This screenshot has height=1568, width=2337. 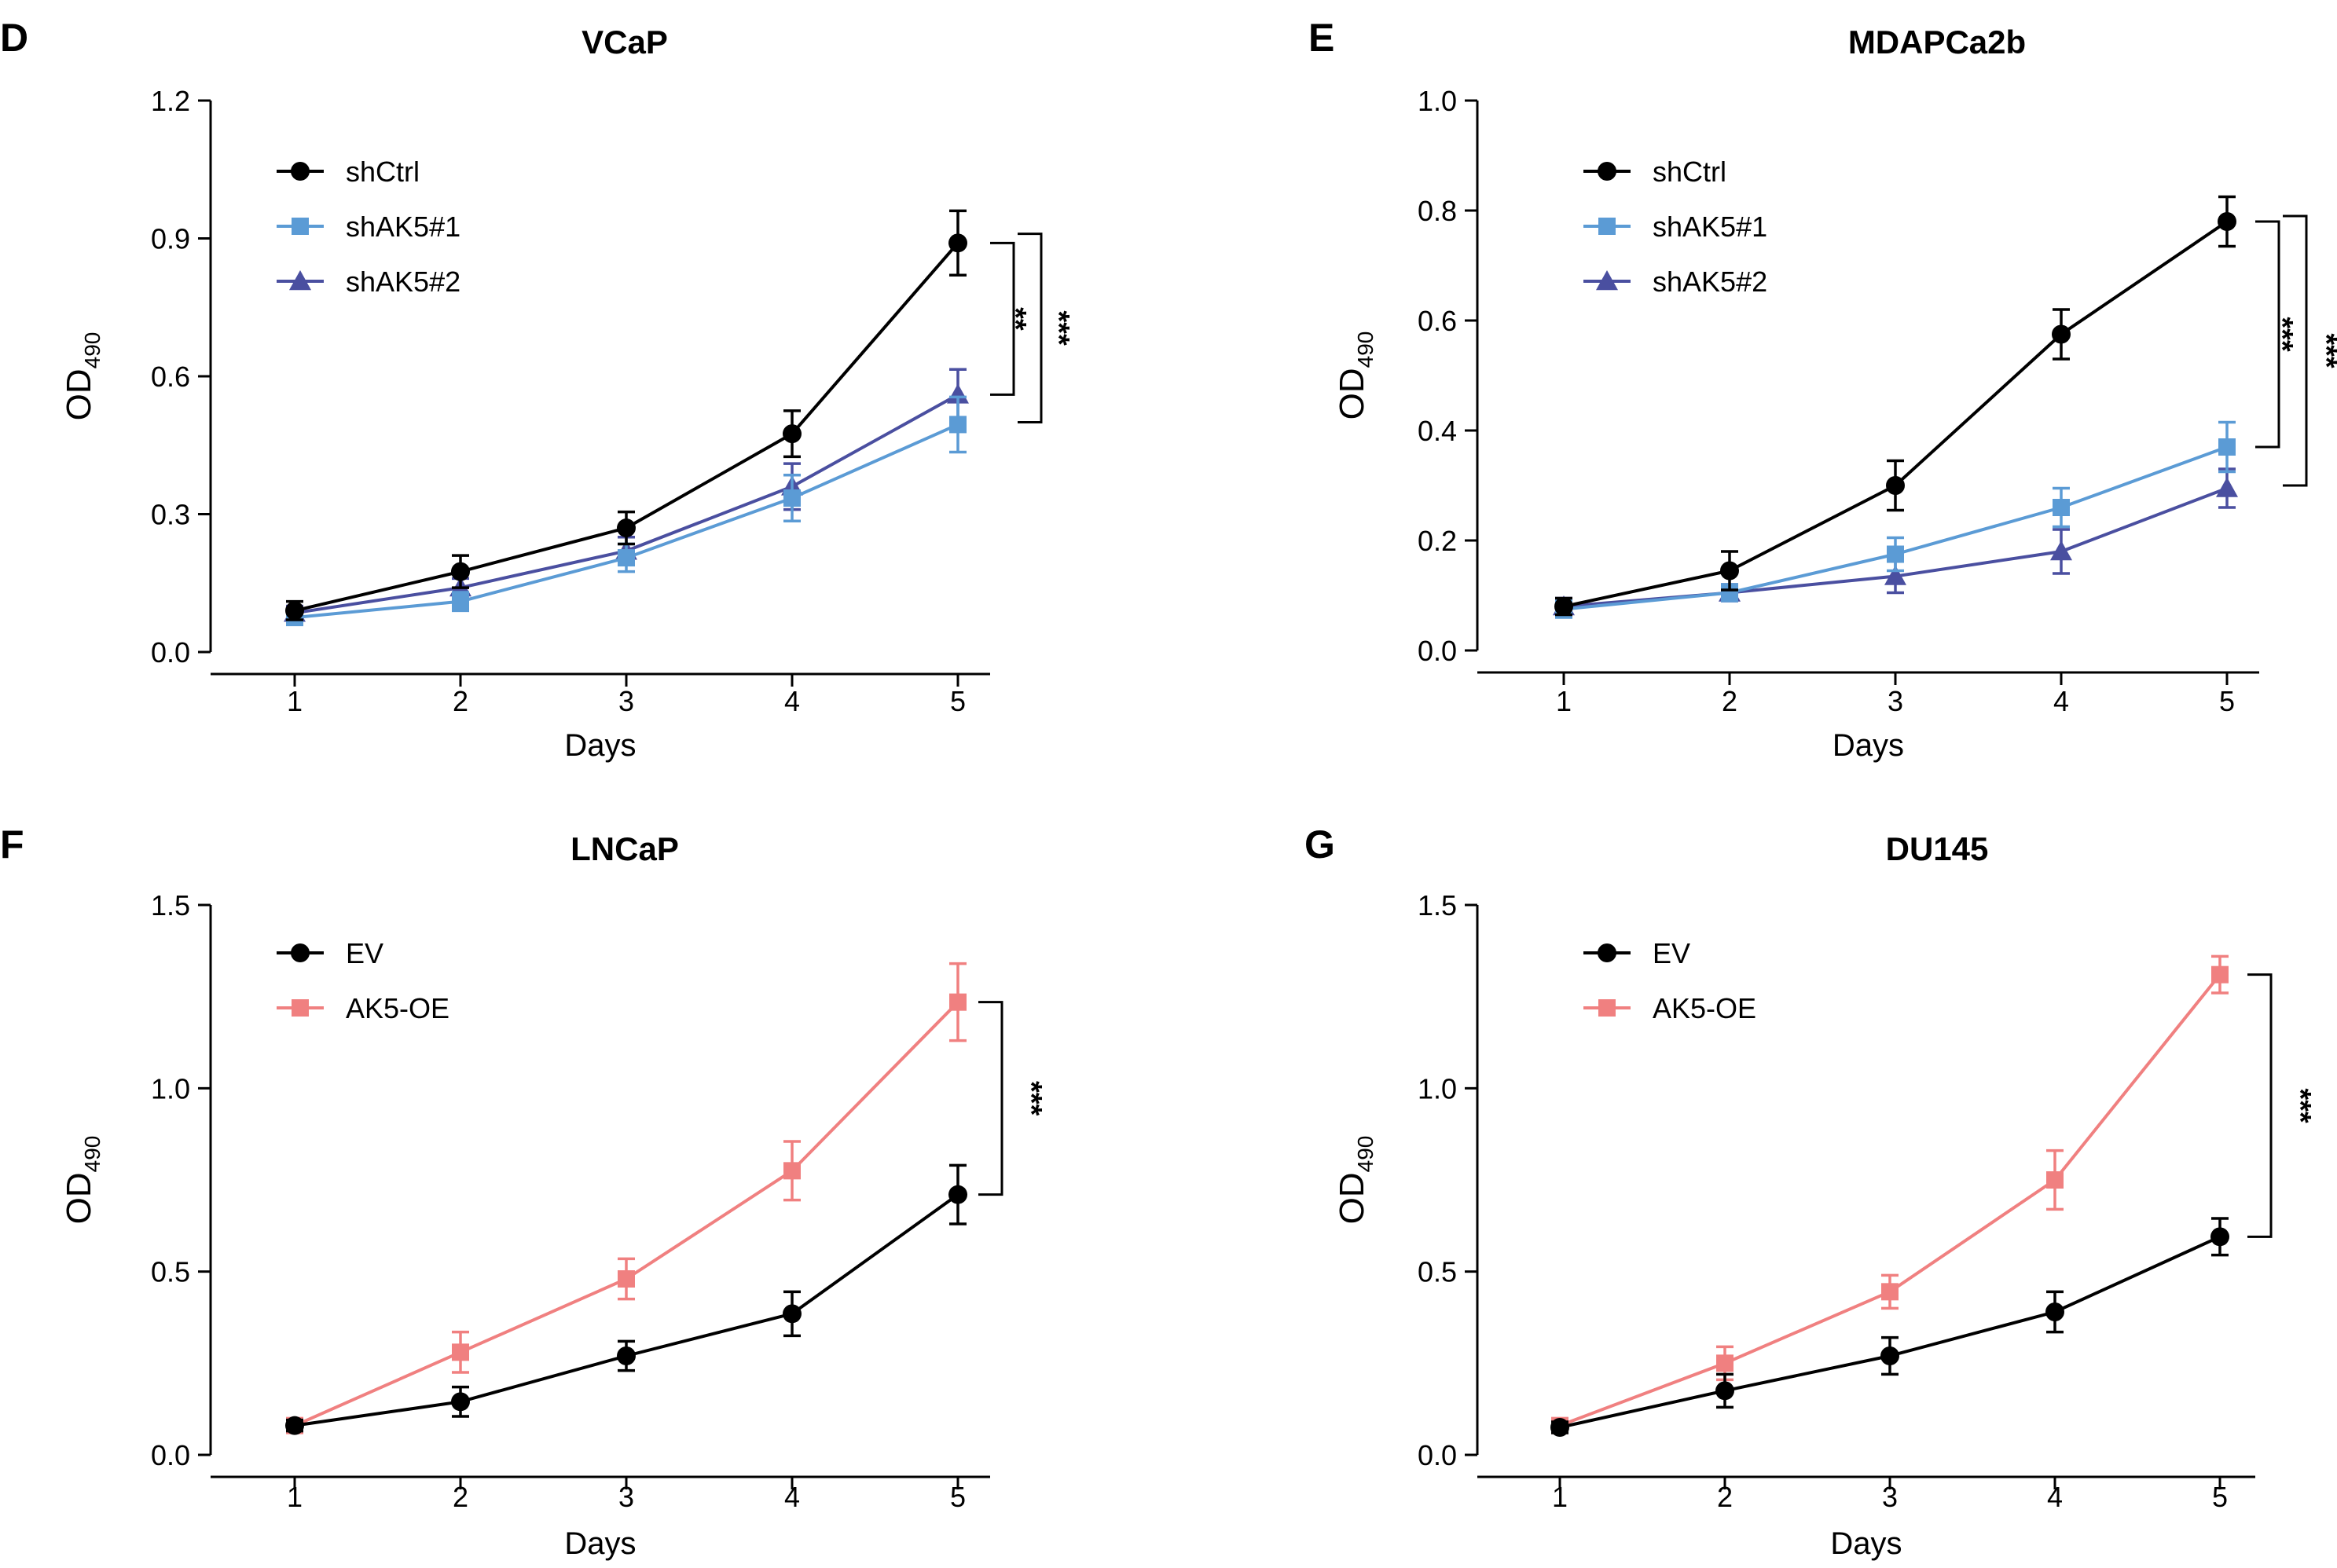 I want to click on chart-title: VCaP, so click(x=625, y=42).